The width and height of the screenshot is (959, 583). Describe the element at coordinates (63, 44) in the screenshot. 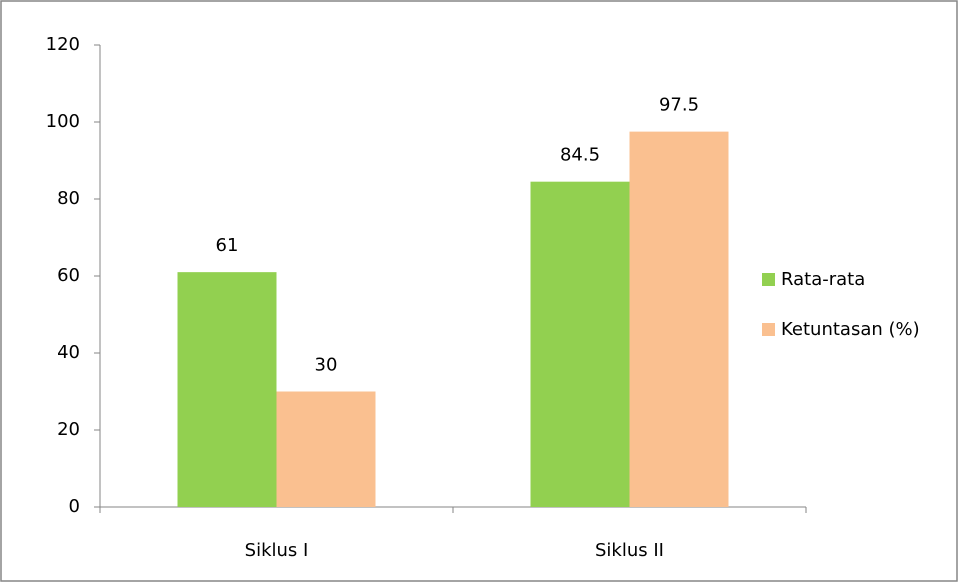

I see `y-tick-label: 120` at that location.